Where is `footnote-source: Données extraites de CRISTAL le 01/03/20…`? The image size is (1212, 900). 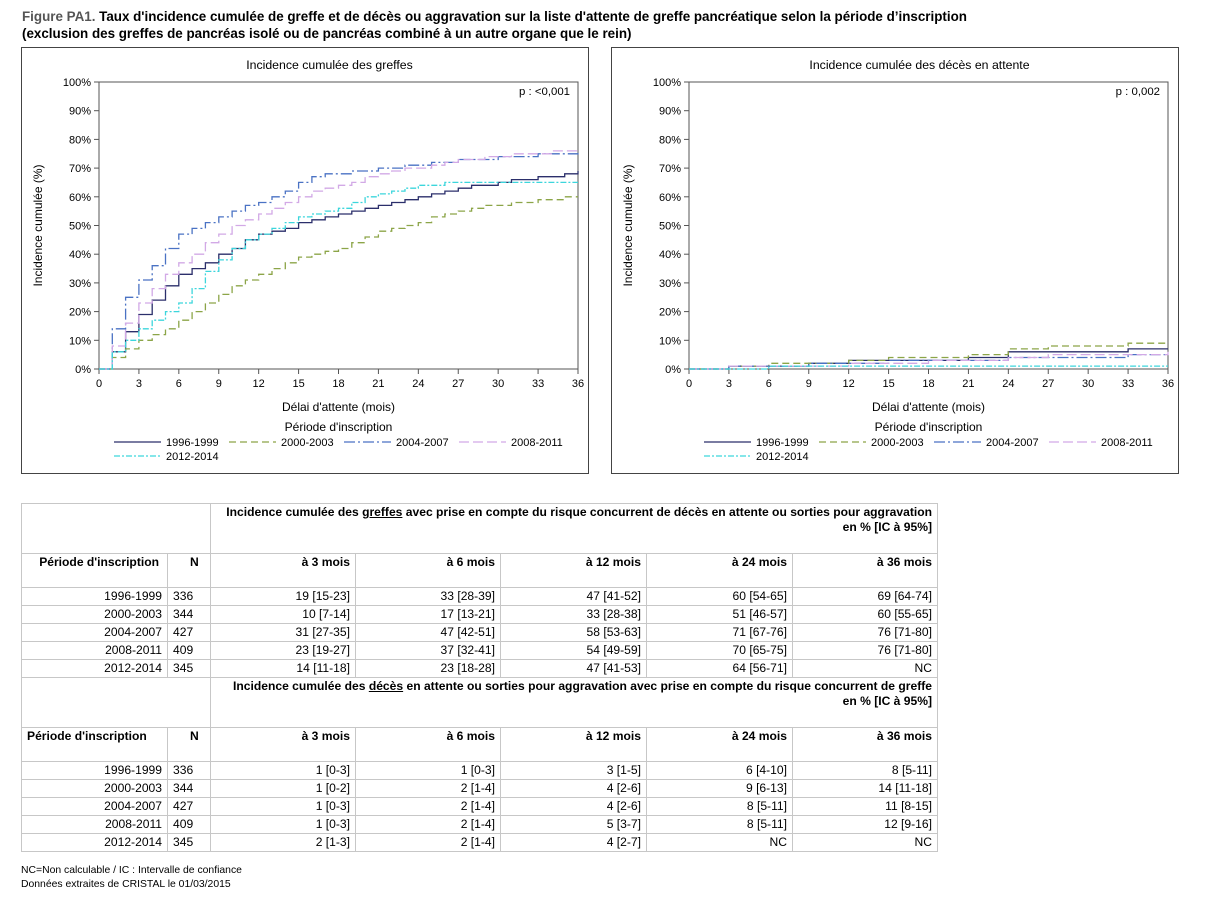 footnote-source: Données extraites de CRISTAL le 01/03/20… is located at coordinates (126, 884).